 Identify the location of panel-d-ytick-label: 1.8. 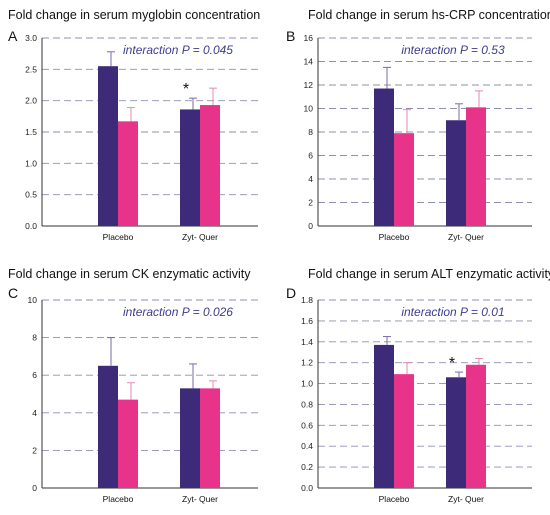
(307, 300).